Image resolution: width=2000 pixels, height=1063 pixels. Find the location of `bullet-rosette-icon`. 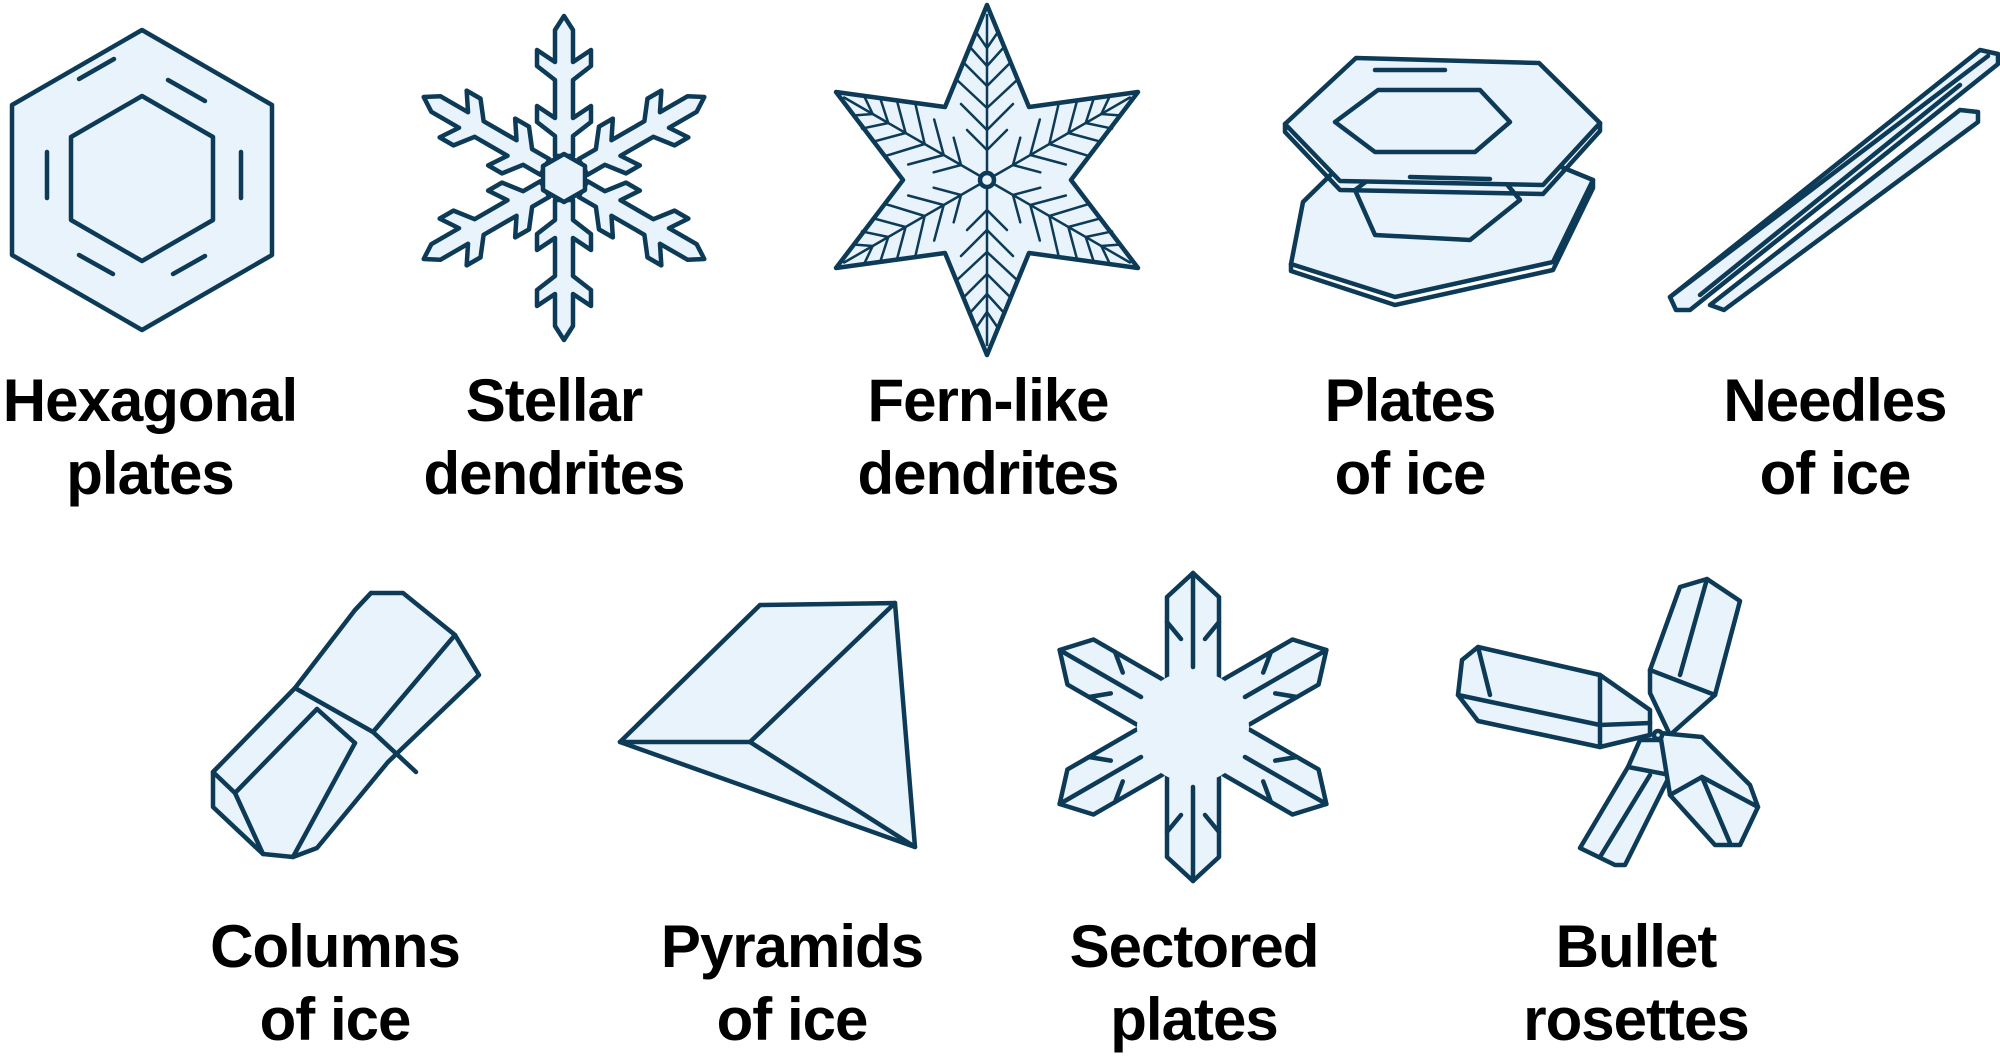

bullet-rosette-icon is located at coordinates (1608, 722).